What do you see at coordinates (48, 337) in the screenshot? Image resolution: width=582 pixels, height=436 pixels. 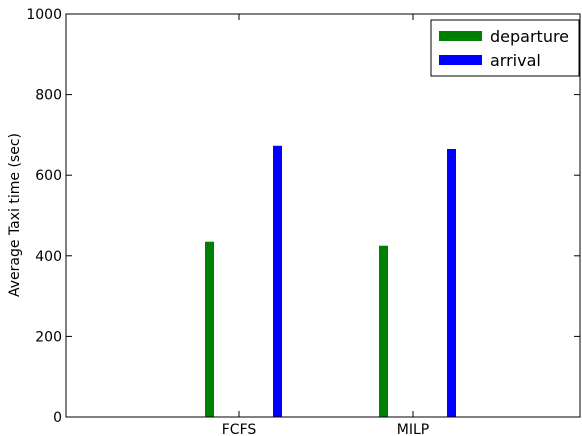 I see `y-tick-label: 200` at bounding box center [48, 337].